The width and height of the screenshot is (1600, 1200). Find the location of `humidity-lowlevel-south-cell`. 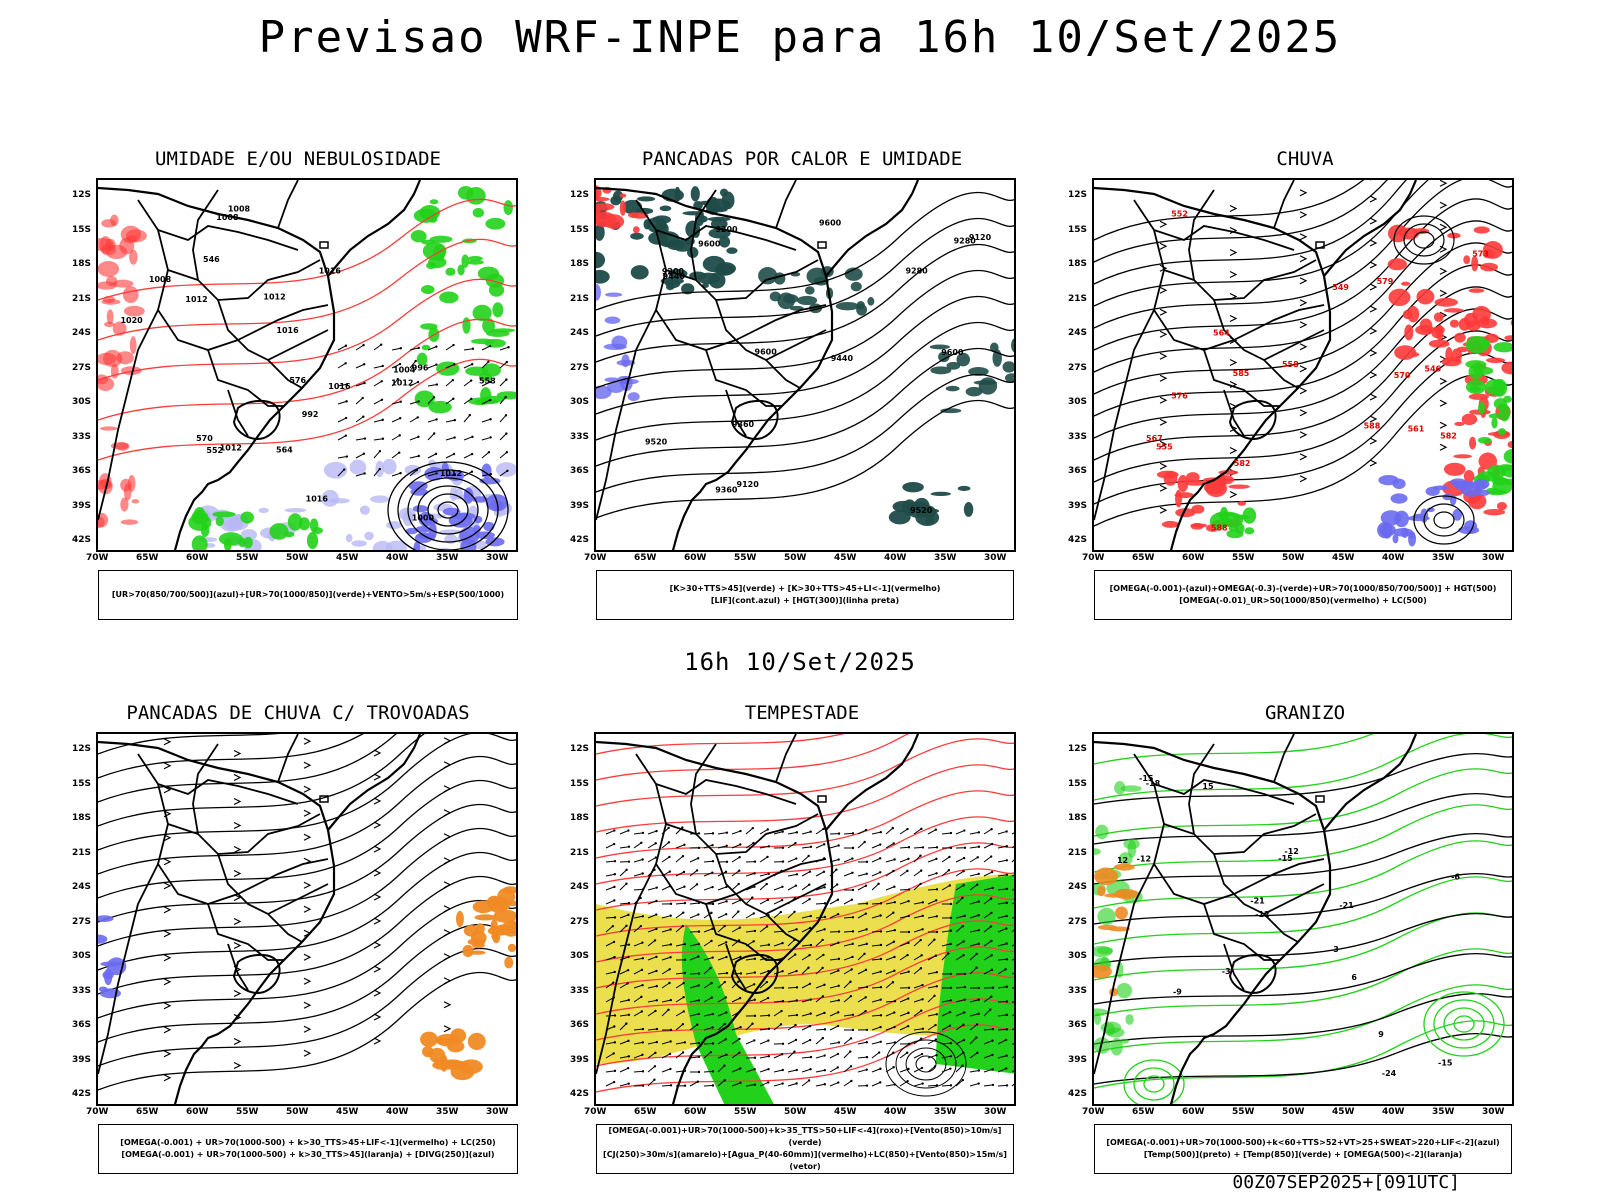

humidity-lowlevel-south-cell is located at coordinates (248, 542).